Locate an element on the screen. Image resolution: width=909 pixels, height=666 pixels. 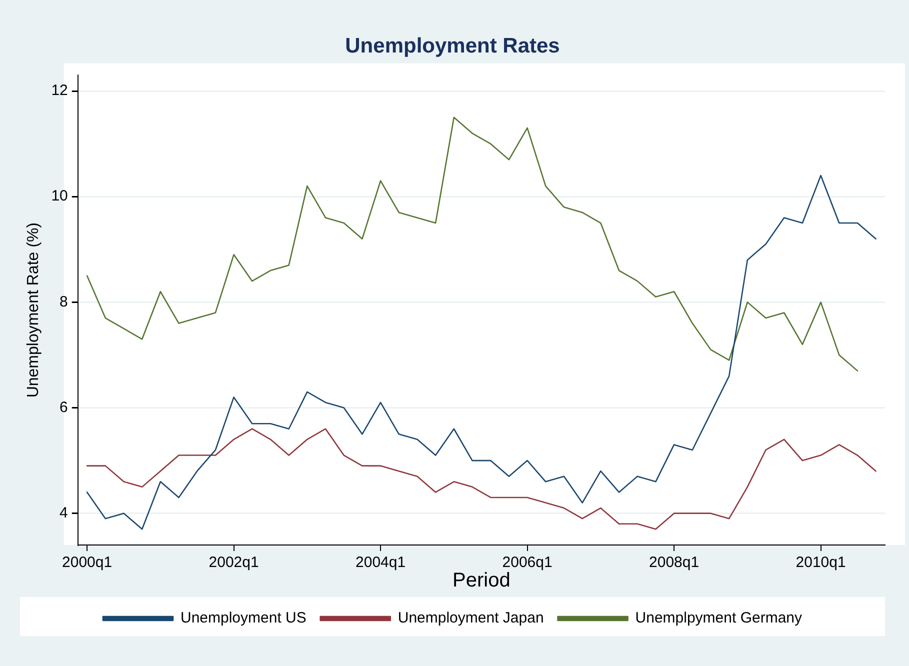
y-tick-label: 8 is located at coordinates (64, 301).